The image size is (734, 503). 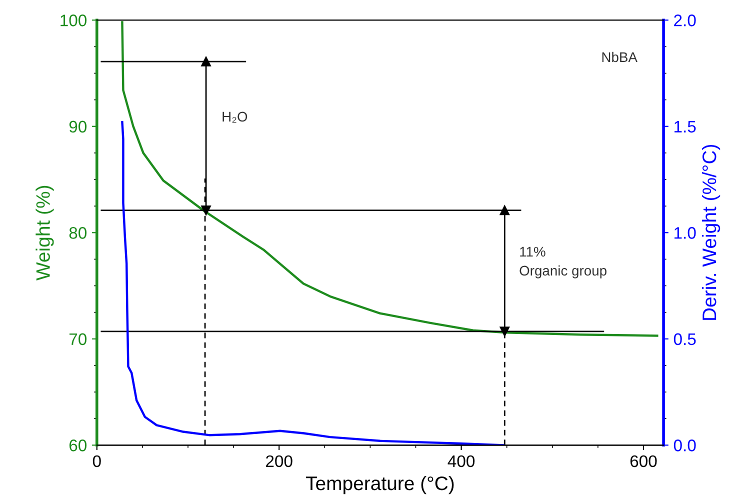 I want to click on y2-tick-label: 0.0, so click(x=685, y=446).